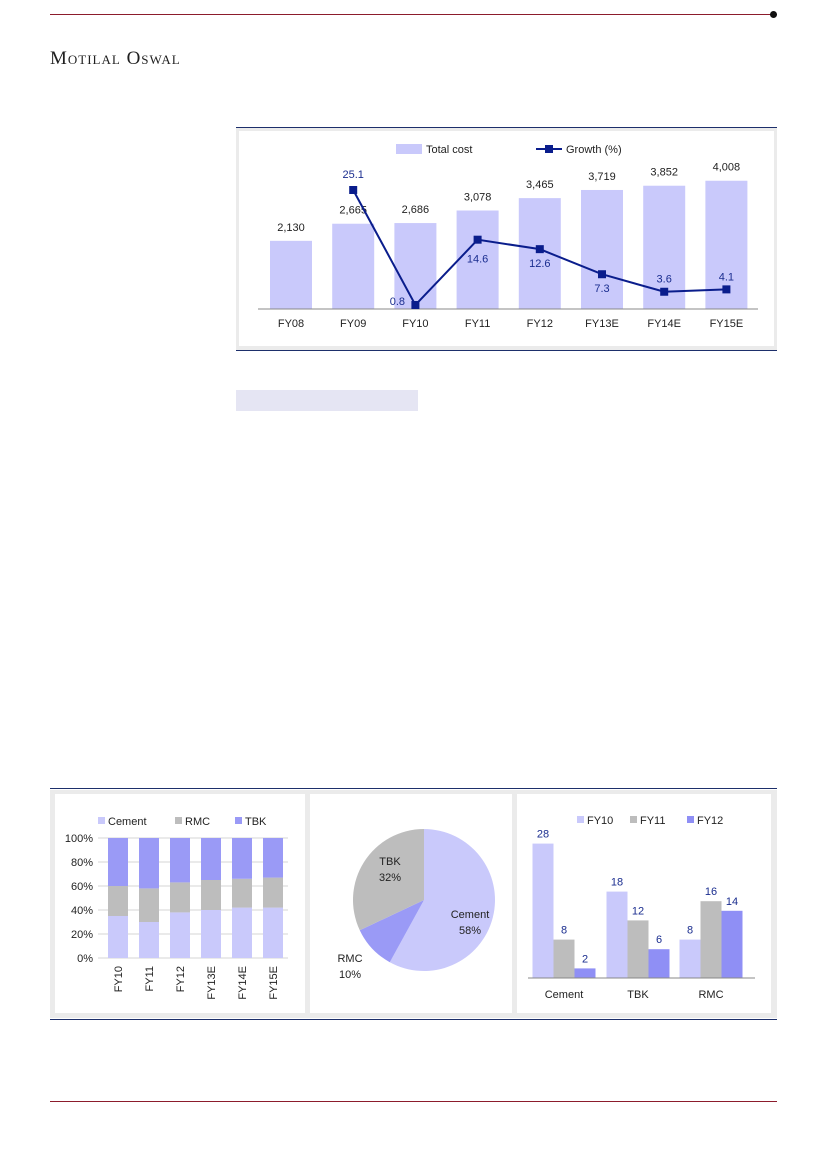 The width and height of the screenshot is (826, 1169). What do you see at coordinates (594, 150) in the screenshot?
I see `legend-label-growth: Growth (%)` at bounding box center [594, 150].